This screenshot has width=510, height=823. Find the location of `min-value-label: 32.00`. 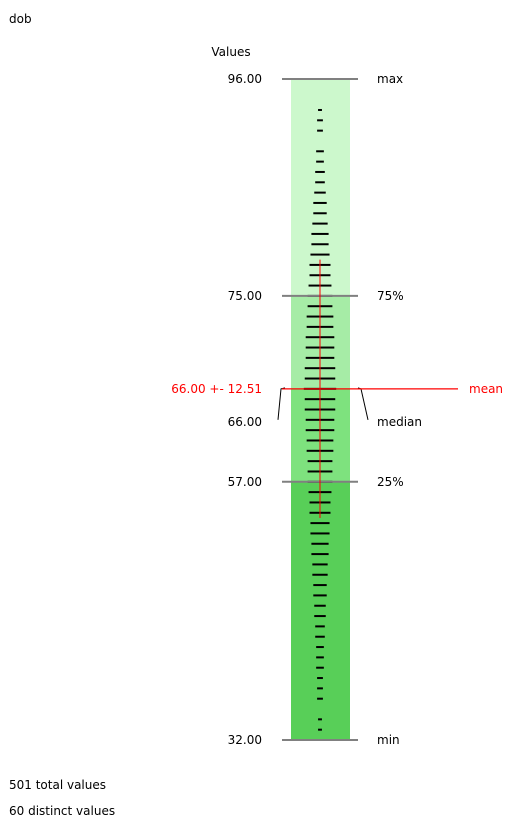

min-value-label: 32.00 is located at coordinates (245, 740).